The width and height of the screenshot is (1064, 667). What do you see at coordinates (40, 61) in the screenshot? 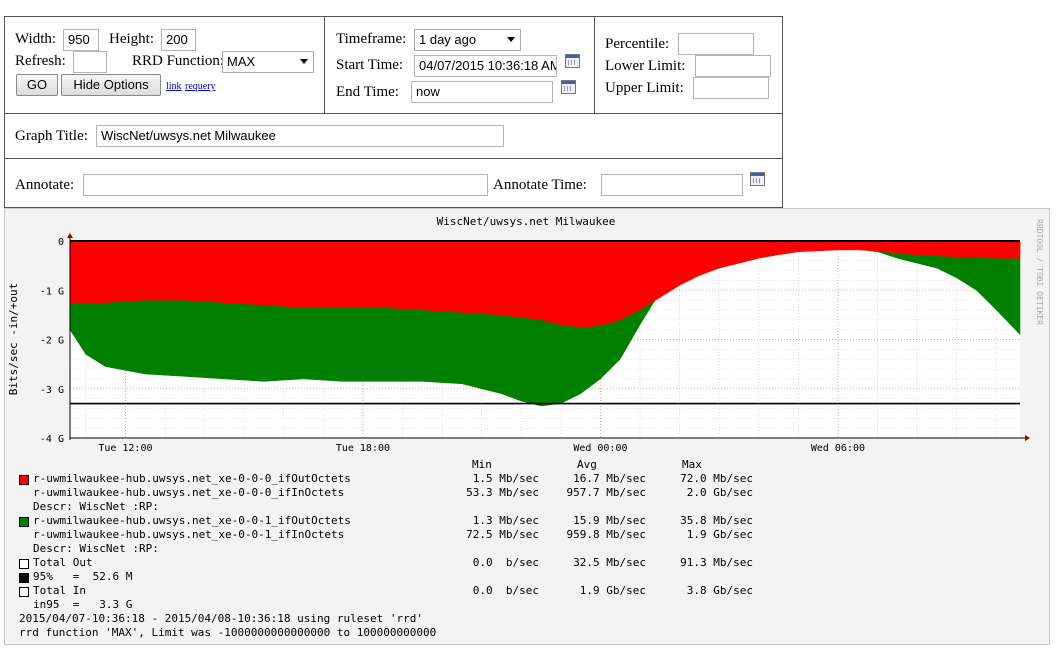
I see `refresh-label: Refresh:` at bounding box center [40, 61].